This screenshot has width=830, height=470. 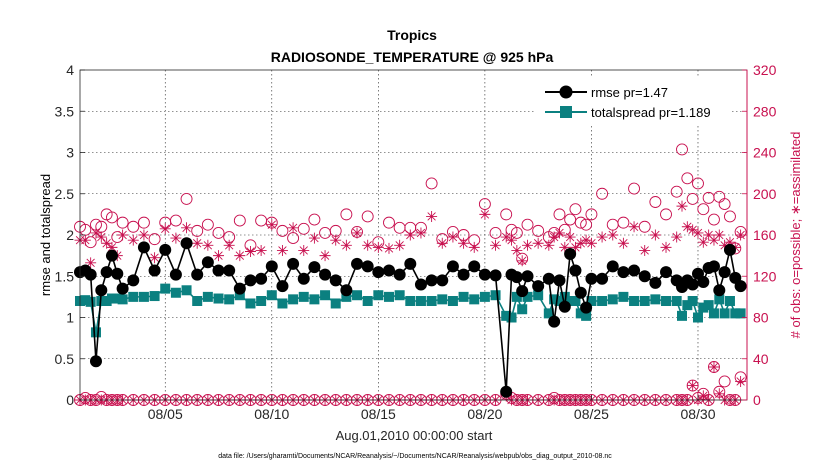 What do you see at coordinates (765, 235) in the screenshot?
I see `y-right-tick-label: 160` at bounding box center [765, 235].